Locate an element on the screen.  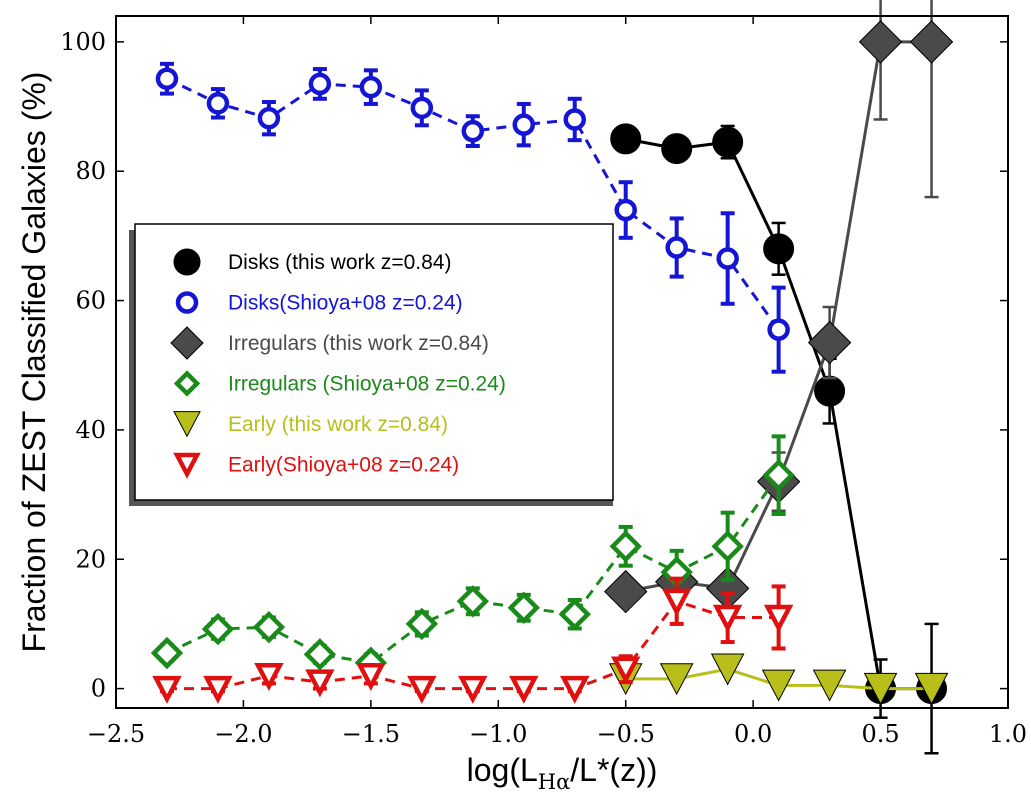
x-tick-label: −1.0 is located at coordinates (498, 734).